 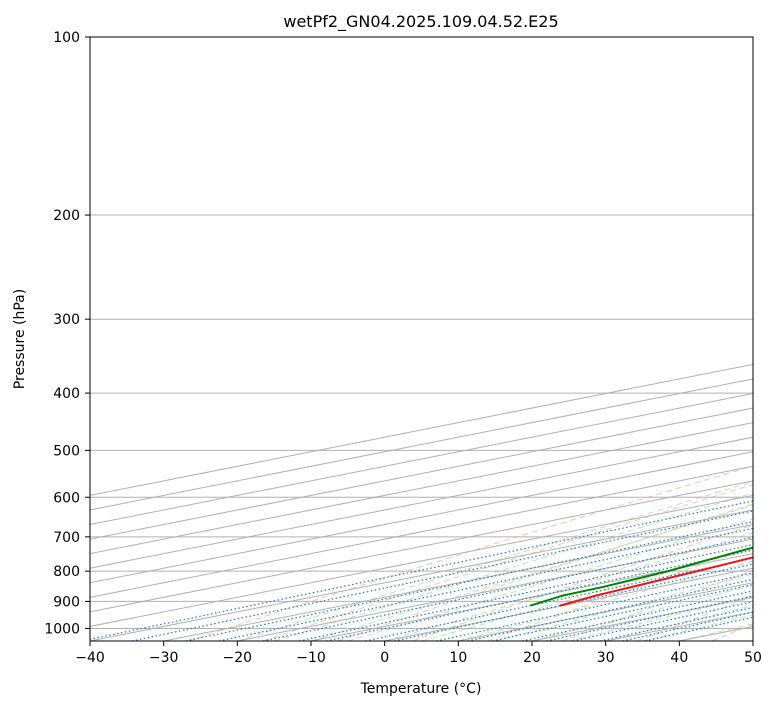 What do you see at coordinates (420, 22) in the screenshot?
I see `chart-title: wetPf2_GN04.2025.109.04.52.E25` at bounding box center [420, 22].